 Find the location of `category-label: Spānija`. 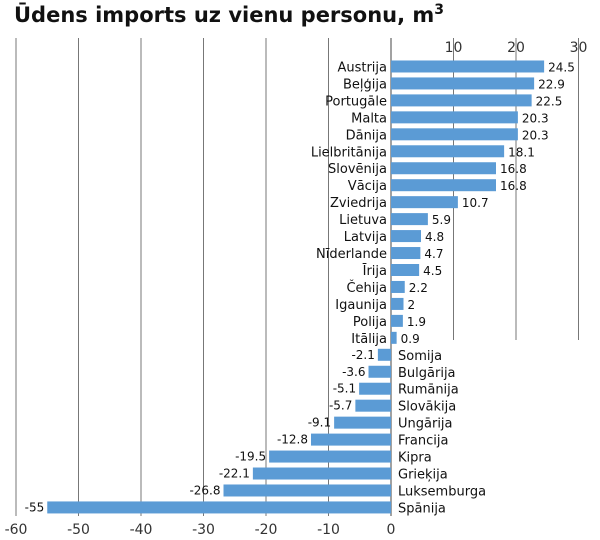

category-label: Spānija is located at coordinates (422, 508).